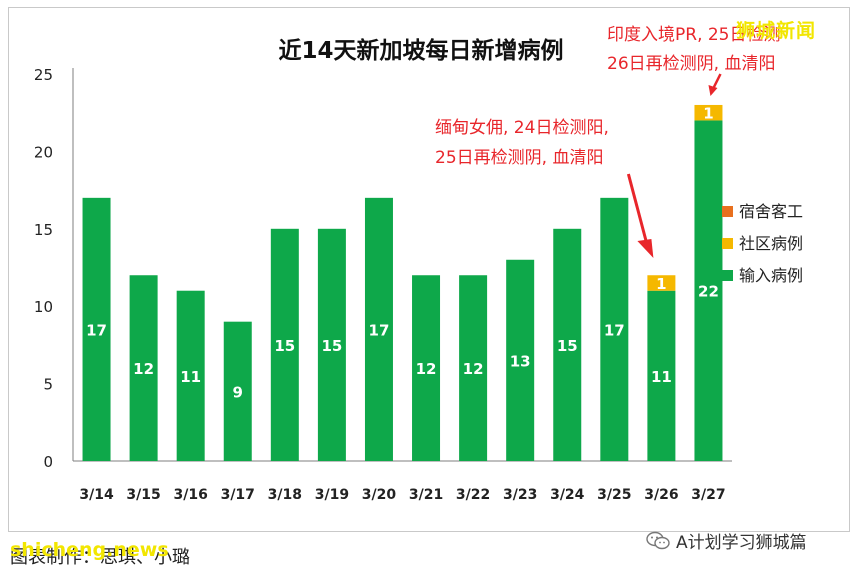 The width and height of the screenshot is (856, 576). What do you see at coordinates (238, 495) in the screenshot?
I see `x-tick-label: 3/17` at bounding box center [238, 495].